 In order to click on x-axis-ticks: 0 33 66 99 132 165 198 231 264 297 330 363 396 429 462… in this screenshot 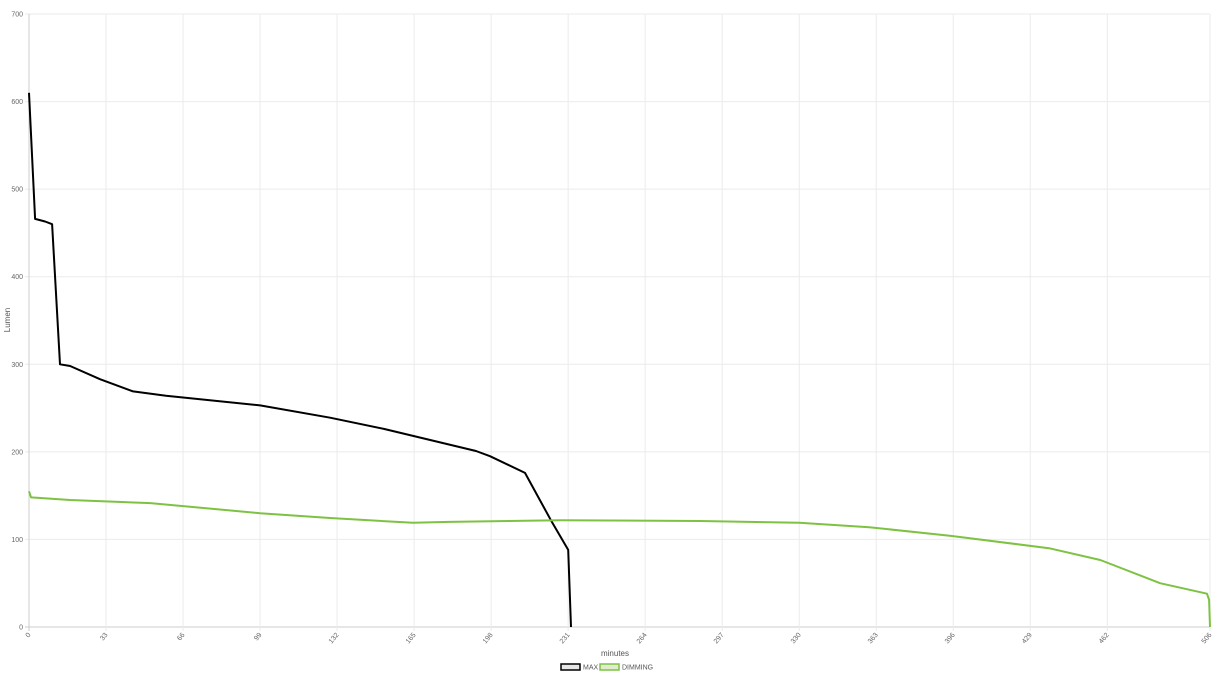, I will do `click(619, 639)`.